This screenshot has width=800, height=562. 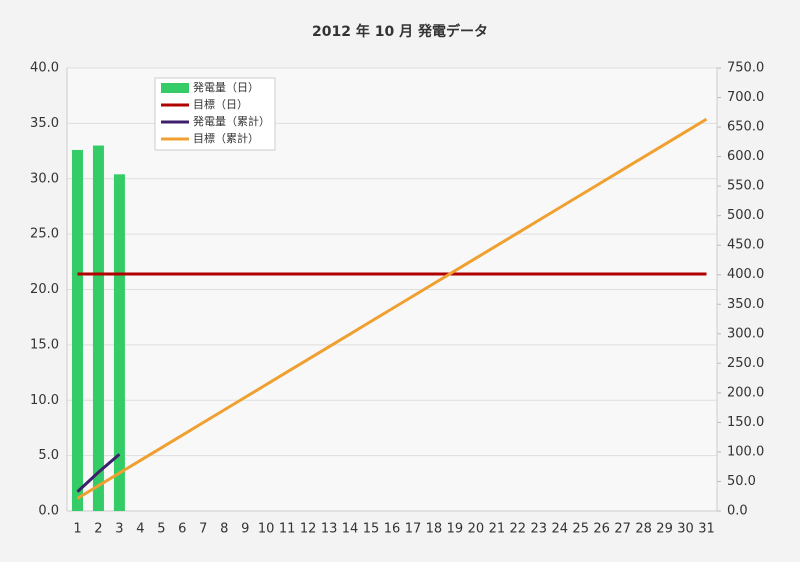 What do you see at coordinates (44, 68) in the screenshot?
I see `y-tick-label: 40.0` at bounding box center [44, 68].